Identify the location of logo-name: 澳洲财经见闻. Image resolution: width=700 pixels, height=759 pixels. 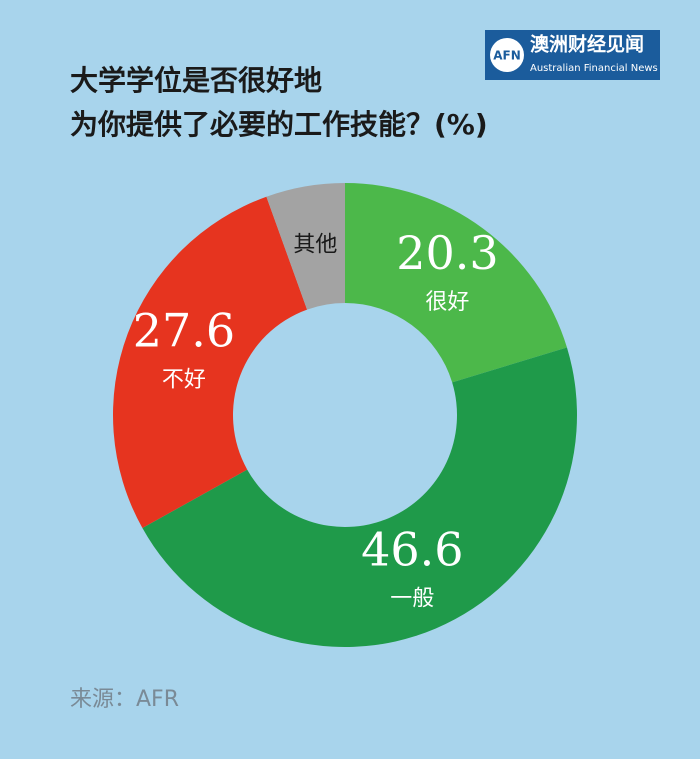
(587, 44).